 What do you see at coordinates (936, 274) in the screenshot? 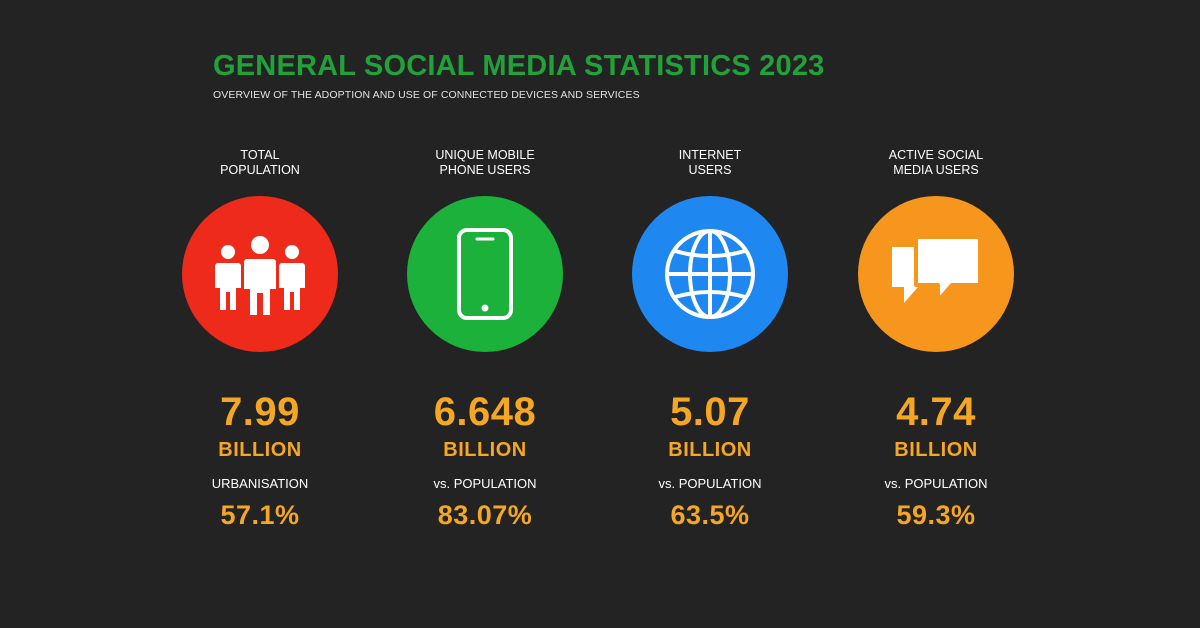
I see `chat-bubbles-icon` at bounding box center [936, 274].